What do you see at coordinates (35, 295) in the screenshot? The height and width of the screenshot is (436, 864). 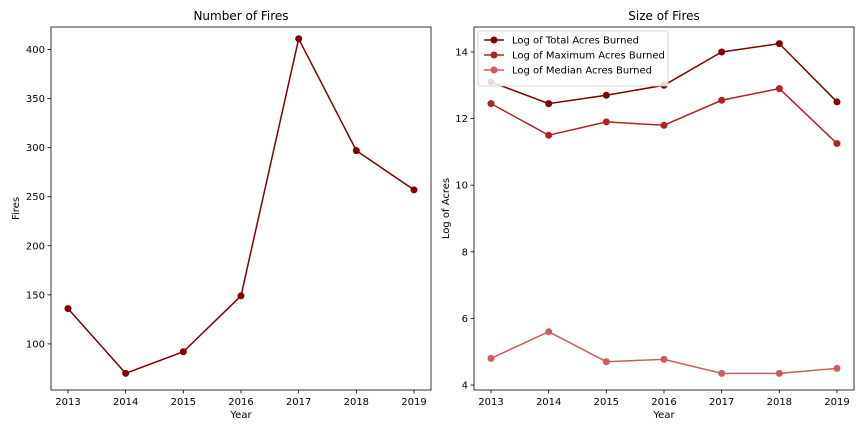 I see `y-tick-label: 150` at bounding box center [35, 295].